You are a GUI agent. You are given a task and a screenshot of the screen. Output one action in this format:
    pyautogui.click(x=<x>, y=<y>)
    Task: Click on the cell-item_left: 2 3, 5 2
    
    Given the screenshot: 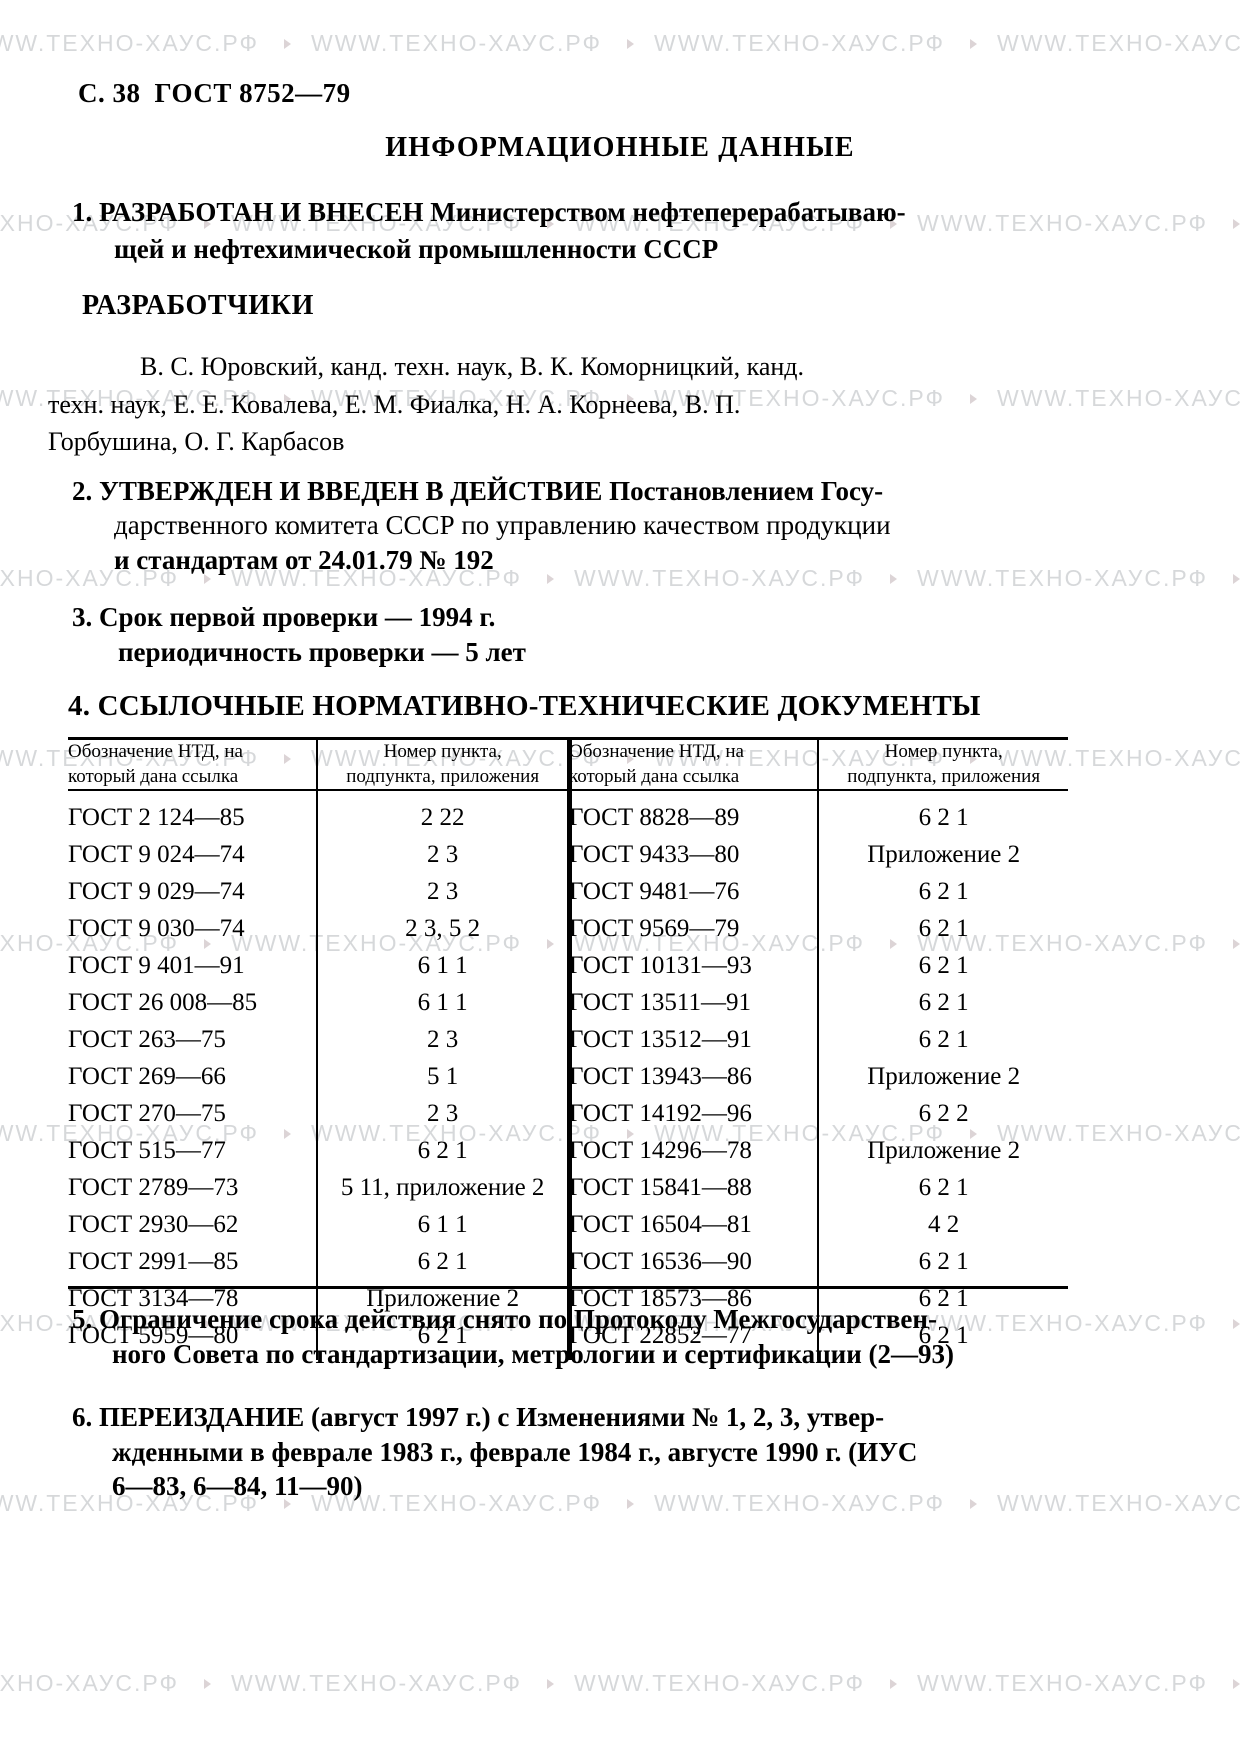 What is the action you would take?
    pyautogui.click(x=442, y=929)
    